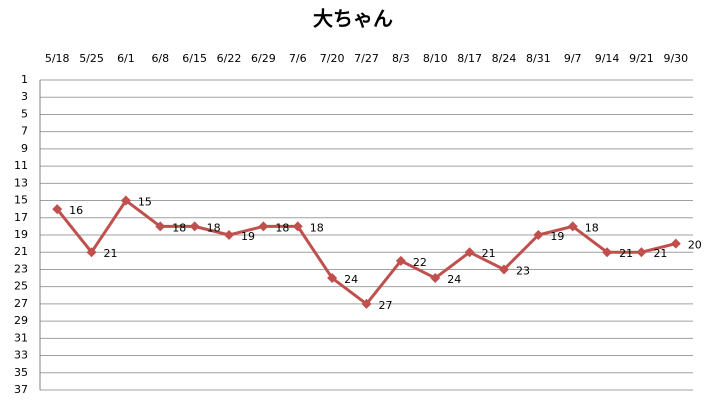 This screenshot has height=400, width=707. What do you see at coordinates (160, 58) in the screenshot?
I see `x-tick-label: 6/8` at bounding box center [160, 58].